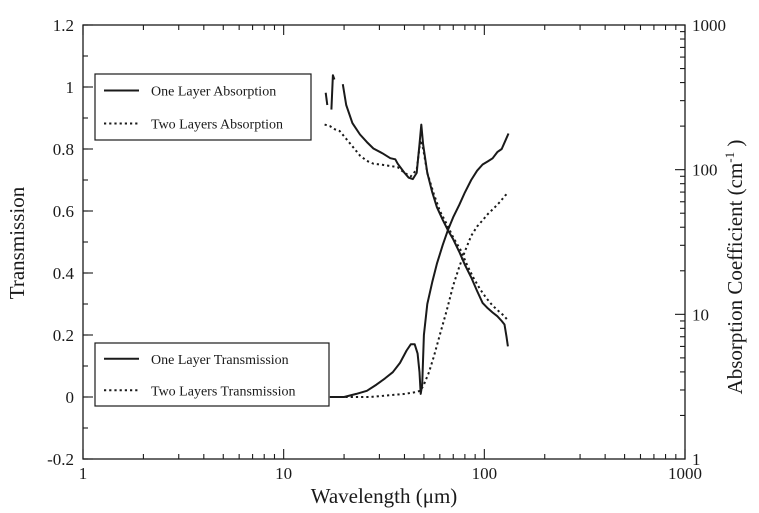 This screenshot has width=759, height=513. Describe the element at coordinates (64, 273) in the screenshot. I see `y-left-tick-label: 0.4` at that location.